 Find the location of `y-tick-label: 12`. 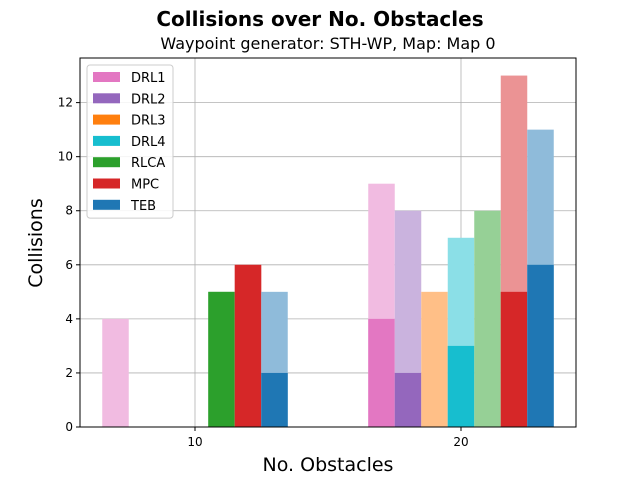

y-tick-label: 12 is located at coordinates (65, 103).